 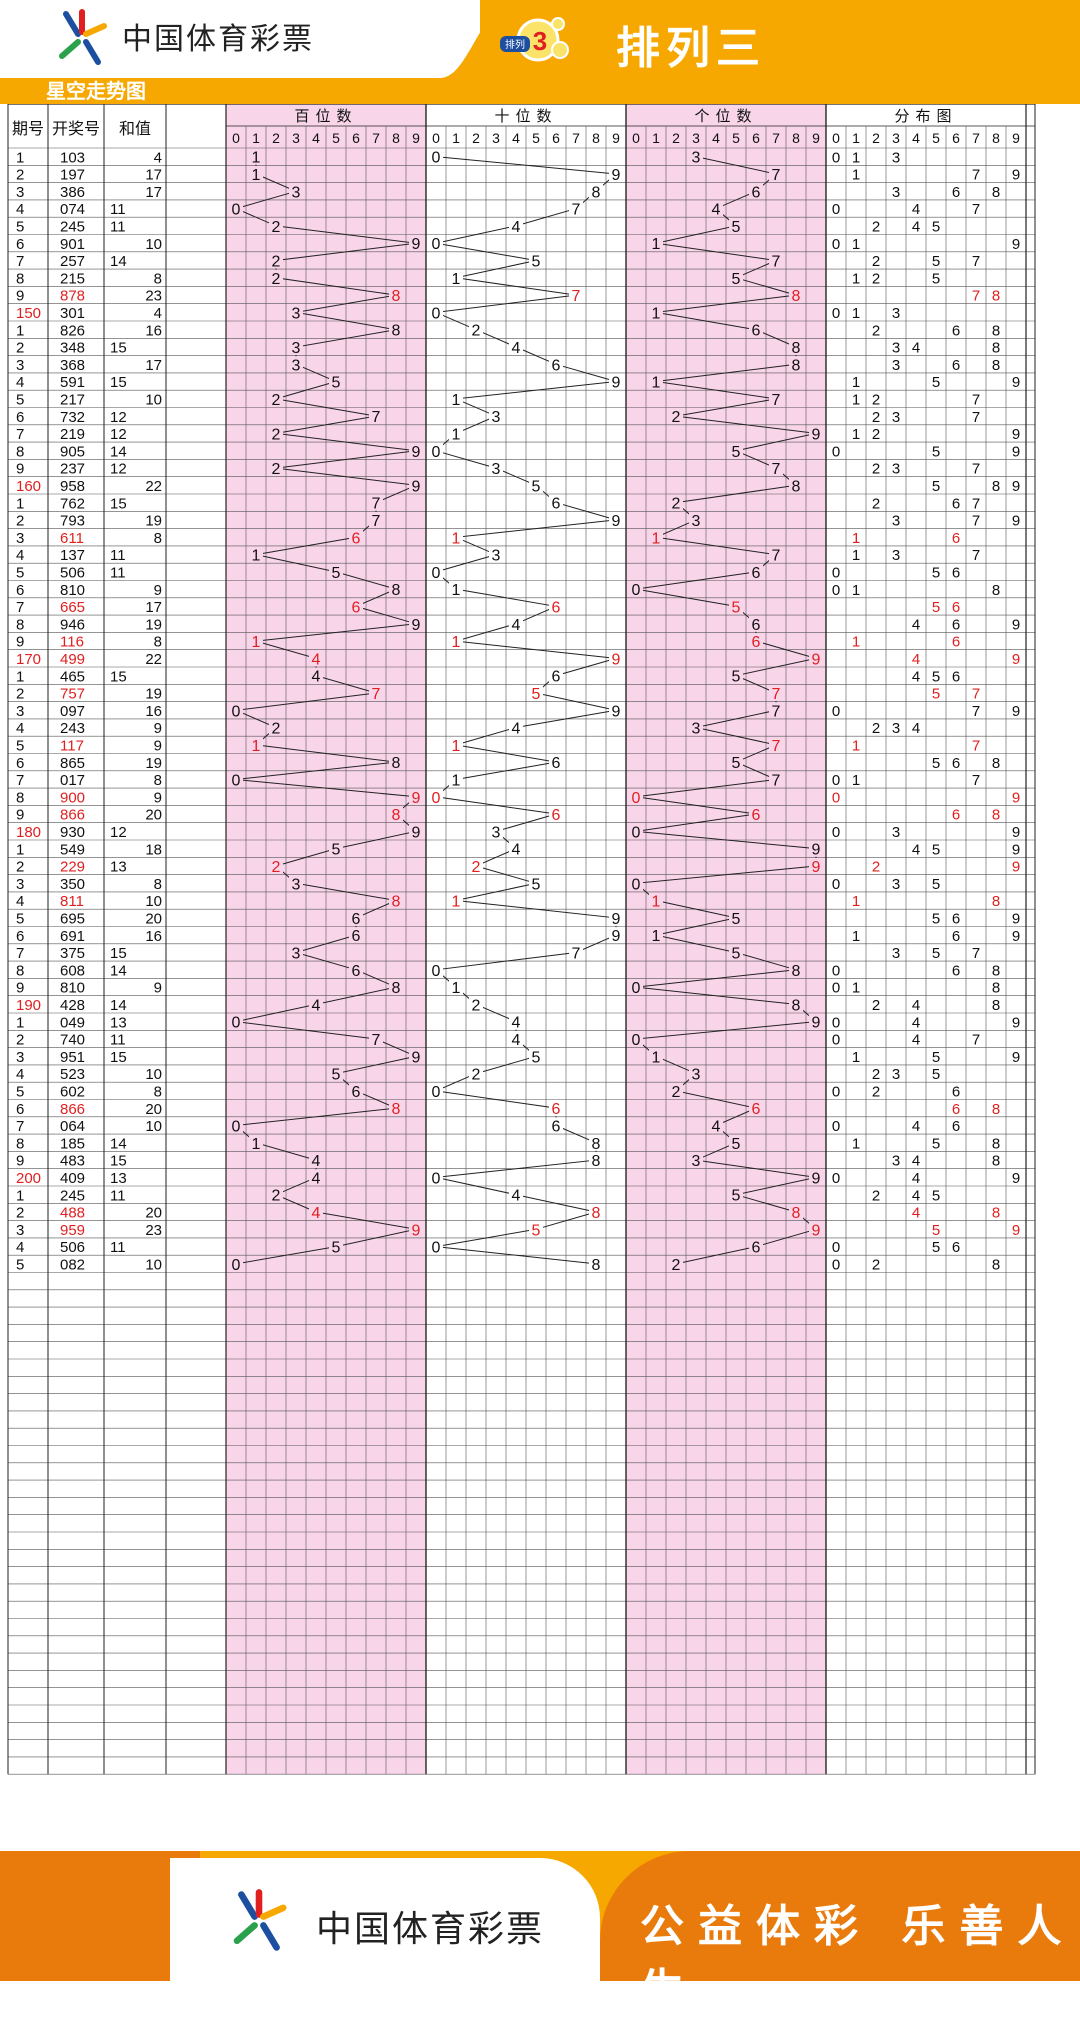 What do you see at coordinates (72, 469) in the screenshot?
I see `draw-number-cell: 237` at bounding box center [72, 469].